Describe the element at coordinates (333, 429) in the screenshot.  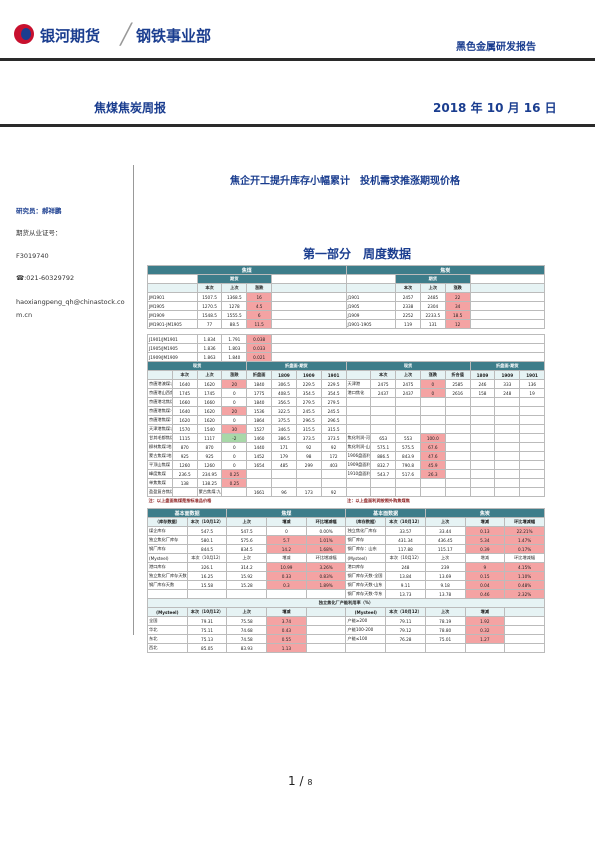
I see `table-cell: 315.5` at that location.